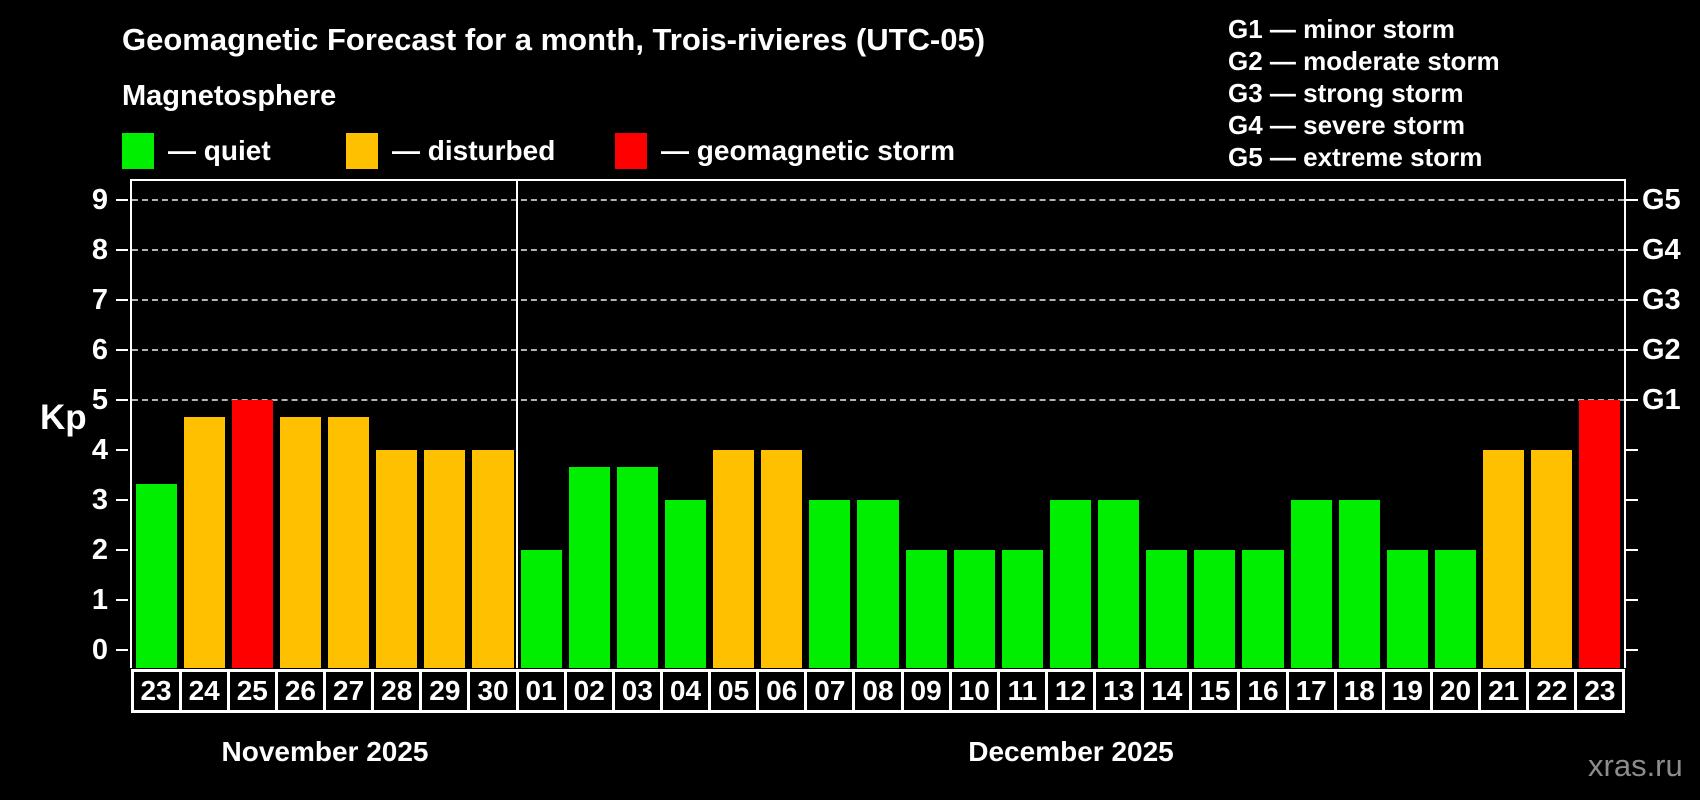 Image resolution: width=1700 pixels, height=800 pixels. Describe the element at coordinates (99, 650) in the screenshot. I see `y-axis-label: 0` at that location.